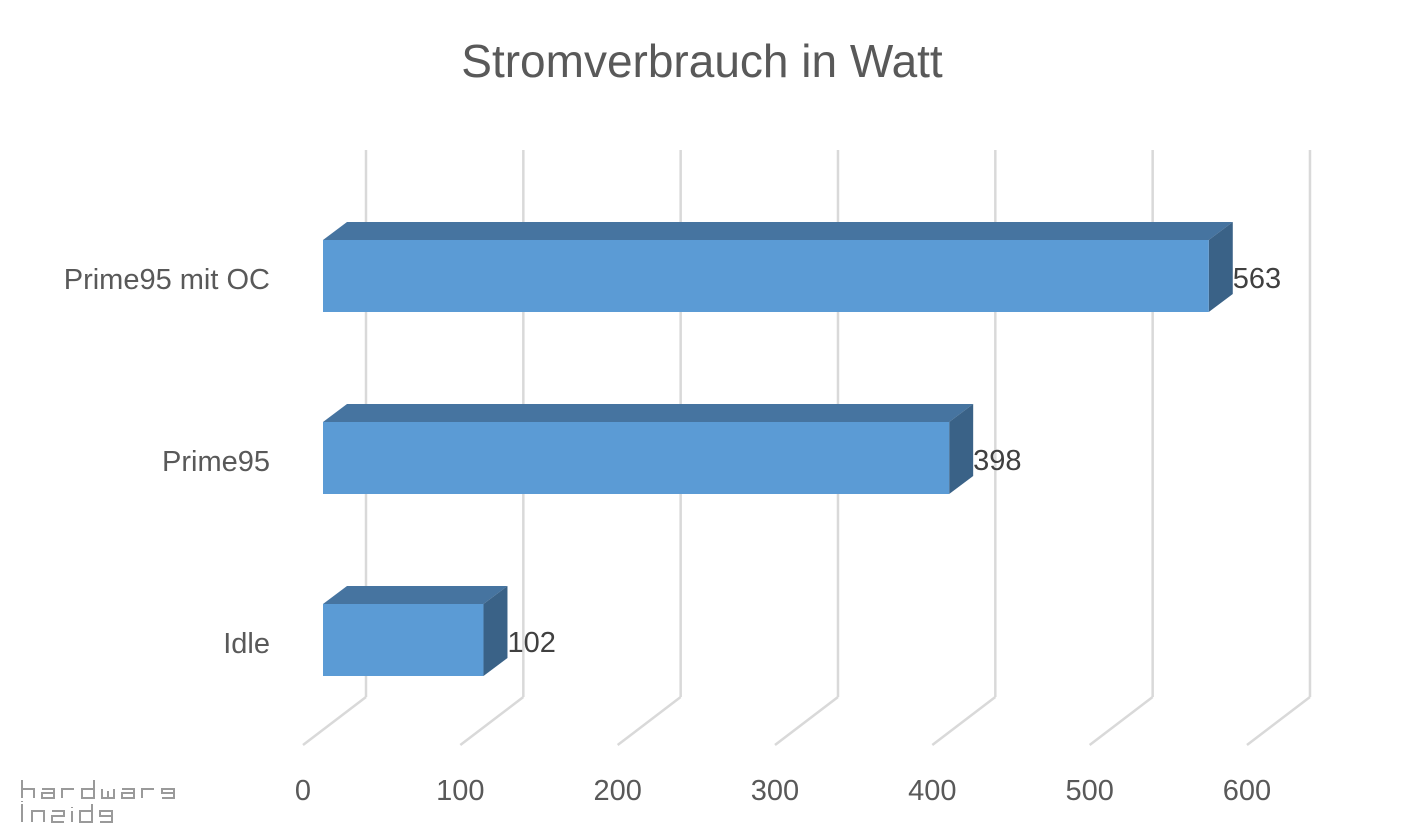 The width and height of the screenshot is (1405, 840). I want to click on x-tick-label: 300, so click(775, 791).